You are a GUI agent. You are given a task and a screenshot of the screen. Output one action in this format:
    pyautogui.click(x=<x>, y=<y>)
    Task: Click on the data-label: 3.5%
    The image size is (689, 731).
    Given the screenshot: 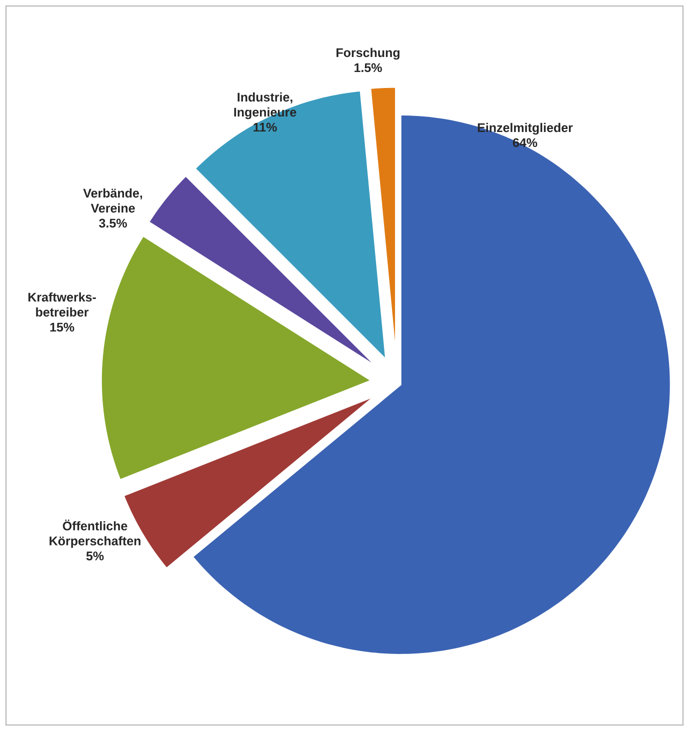 What is the action you would take?
    pyautogui.click(x=113, y=223)
    